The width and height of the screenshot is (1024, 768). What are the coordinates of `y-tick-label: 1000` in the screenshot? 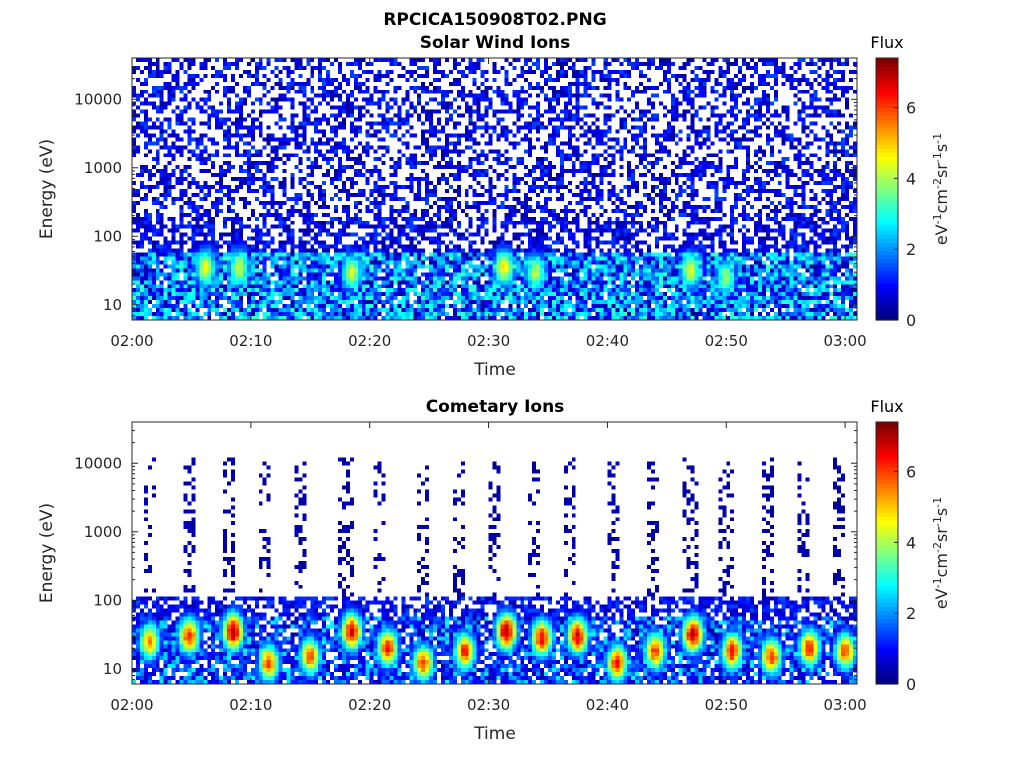 It's located at (103, 532).